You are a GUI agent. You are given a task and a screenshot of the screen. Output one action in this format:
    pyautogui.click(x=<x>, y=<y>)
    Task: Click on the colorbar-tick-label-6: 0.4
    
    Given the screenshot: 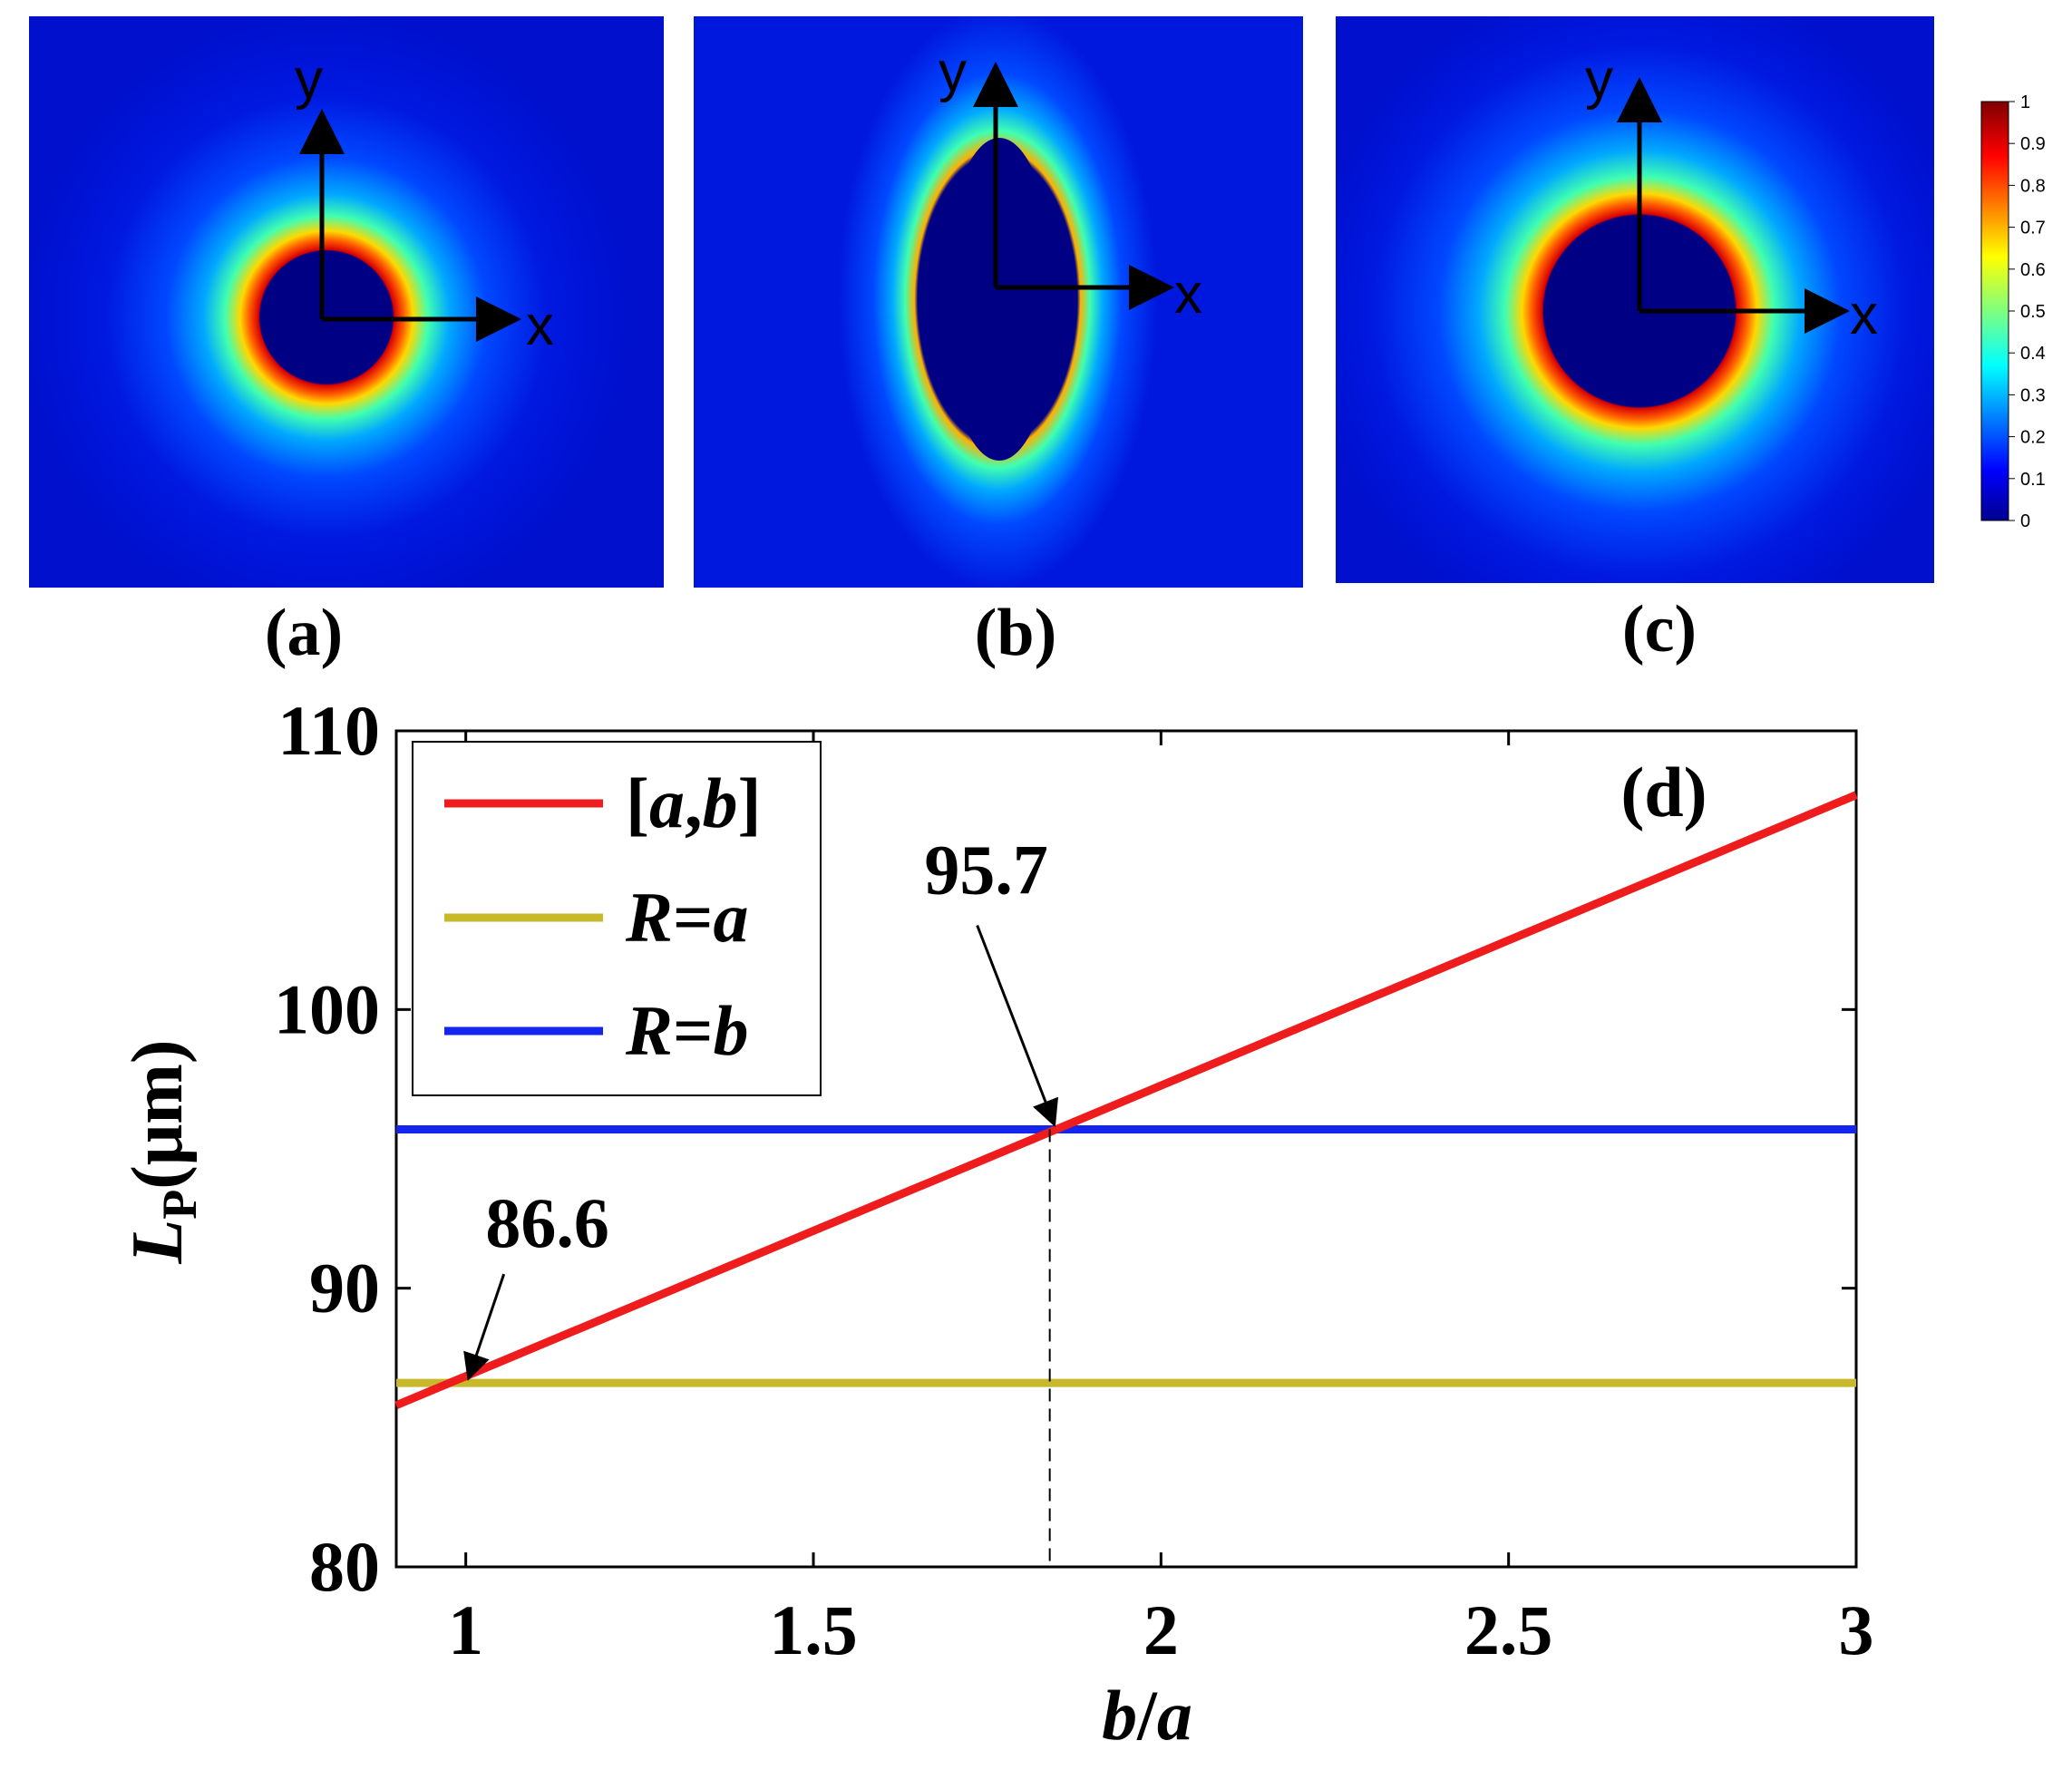 What is the action you would take?
    pyautogui.click(x=2033, y=354)
    